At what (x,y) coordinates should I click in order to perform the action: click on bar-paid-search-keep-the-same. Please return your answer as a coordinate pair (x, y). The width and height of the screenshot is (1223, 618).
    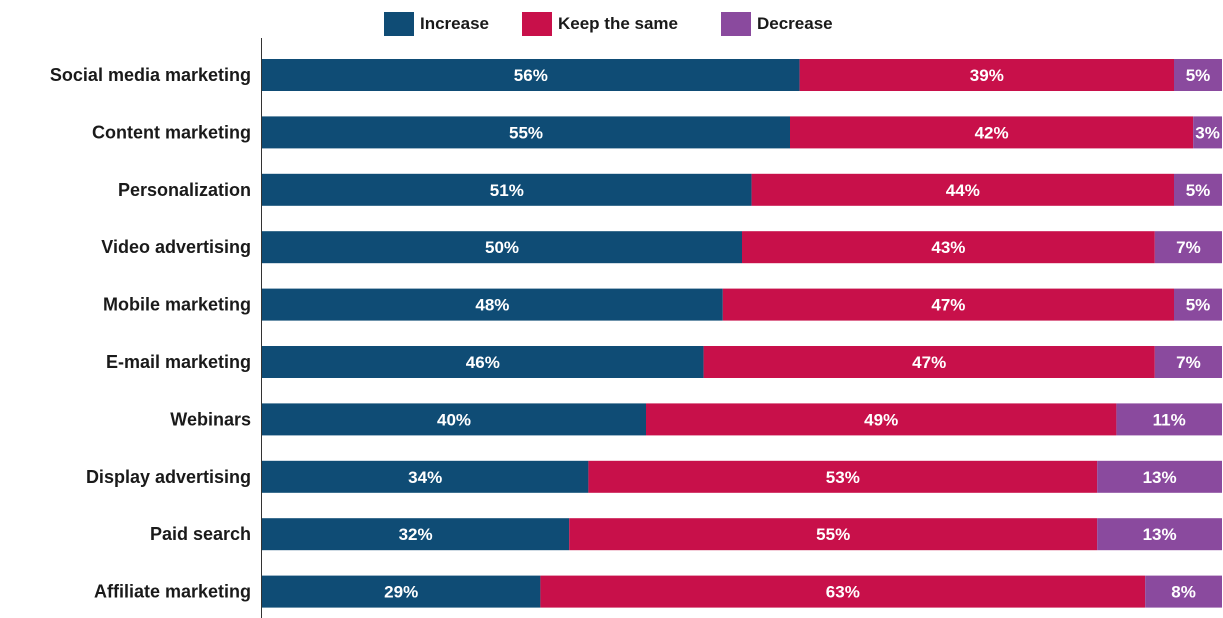
    Looking at the image, I should click on (833, 534).